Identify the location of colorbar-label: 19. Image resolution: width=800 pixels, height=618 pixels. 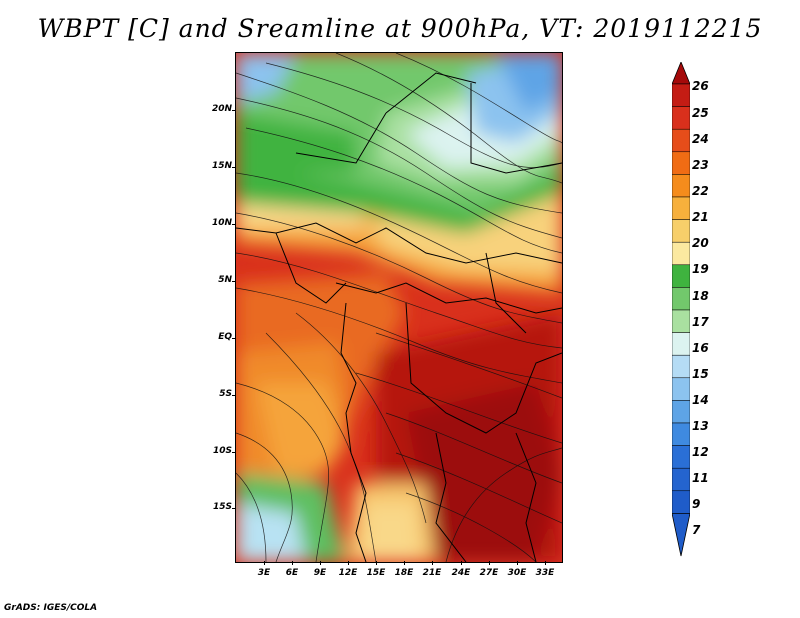
(700, 269).